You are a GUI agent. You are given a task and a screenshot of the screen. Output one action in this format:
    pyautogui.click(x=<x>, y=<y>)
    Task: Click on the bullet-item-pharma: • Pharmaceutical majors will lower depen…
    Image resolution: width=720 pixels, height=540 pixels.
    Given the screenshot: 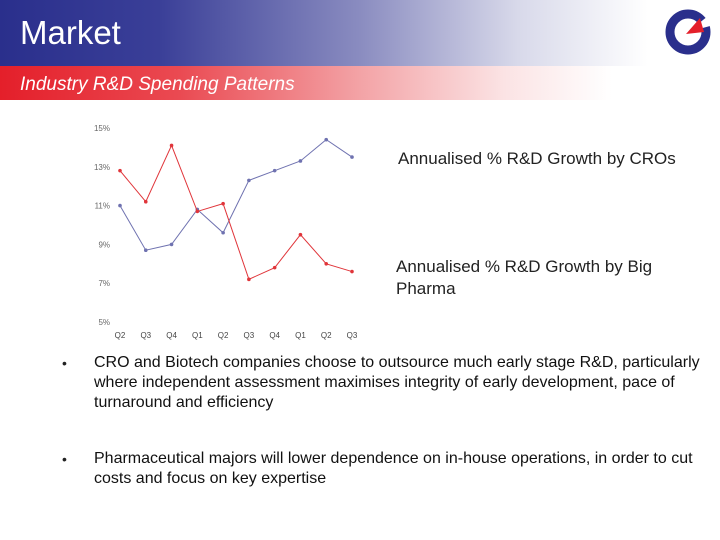 What is the action you would take?
    pyautogui.click(x=382, y=469)
    